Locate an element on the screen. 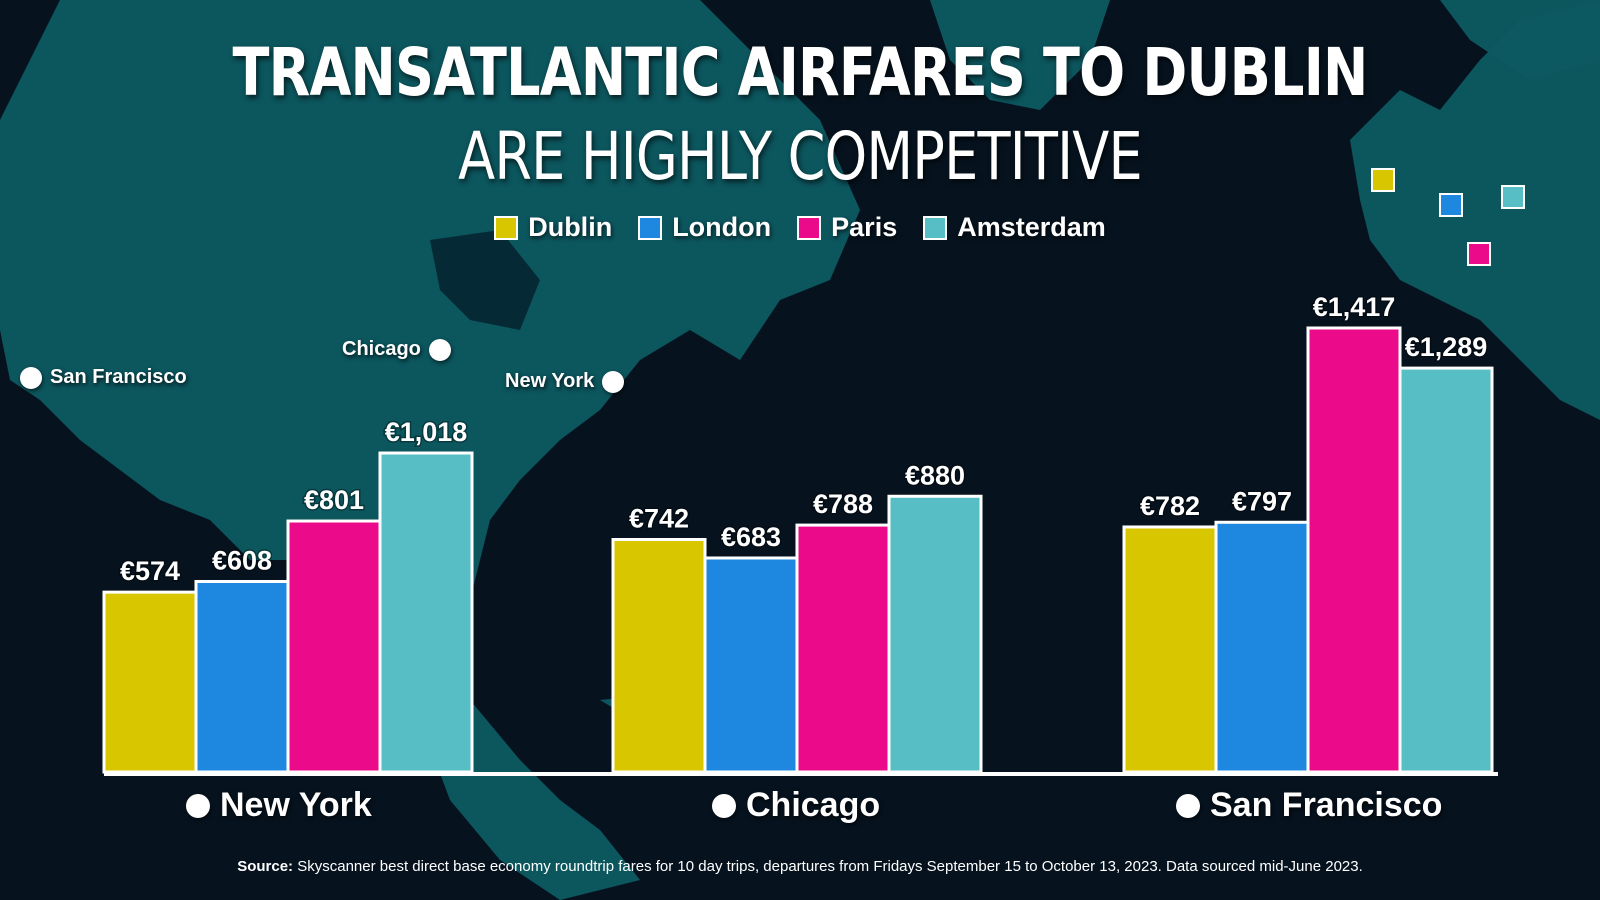 The image size is (1600, 900). data-label-chicago-dublin: €742 is located at coordinates (659, 519).